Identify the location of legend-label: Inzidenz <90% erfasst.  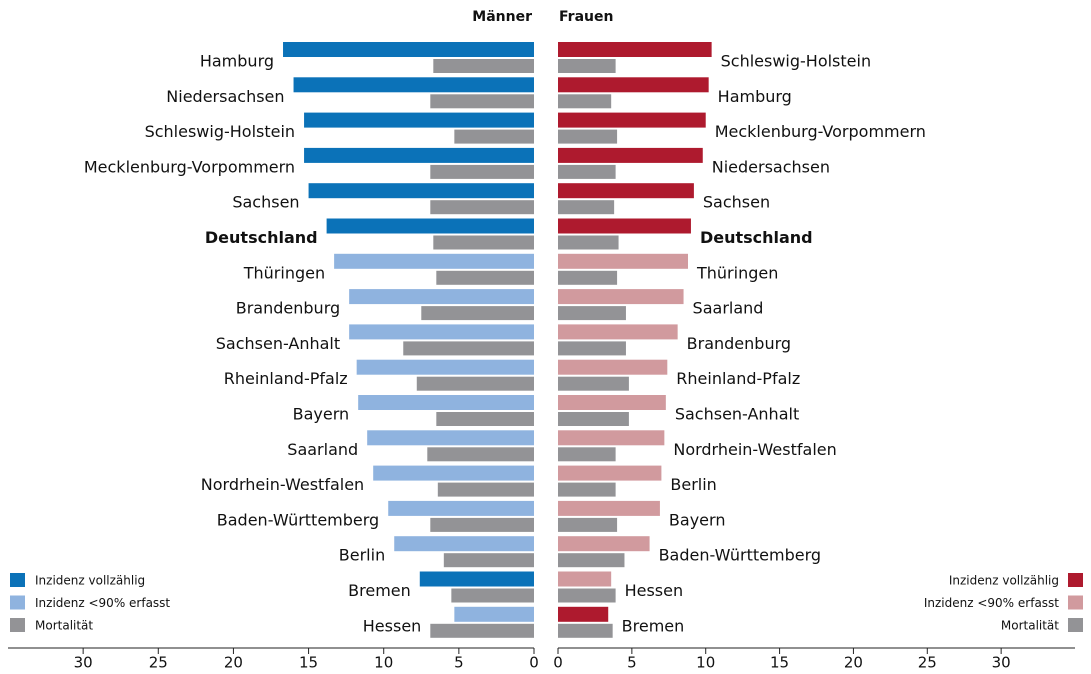
(991, 603).